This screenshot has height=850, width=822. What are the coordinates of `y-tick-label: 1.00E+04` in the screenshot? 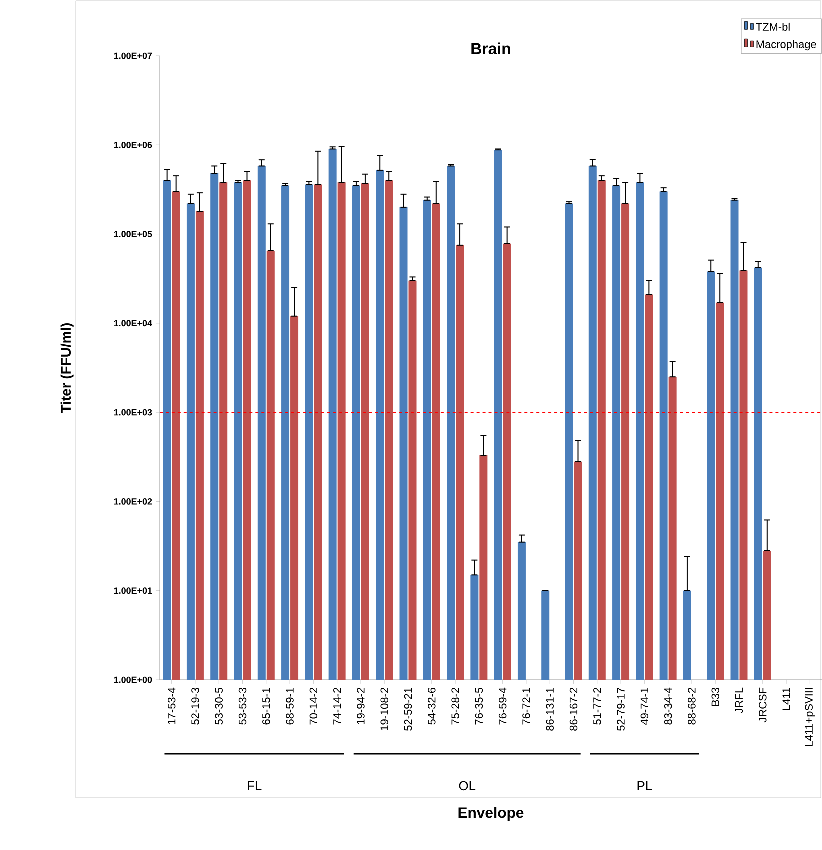 It's located at (133, 323).